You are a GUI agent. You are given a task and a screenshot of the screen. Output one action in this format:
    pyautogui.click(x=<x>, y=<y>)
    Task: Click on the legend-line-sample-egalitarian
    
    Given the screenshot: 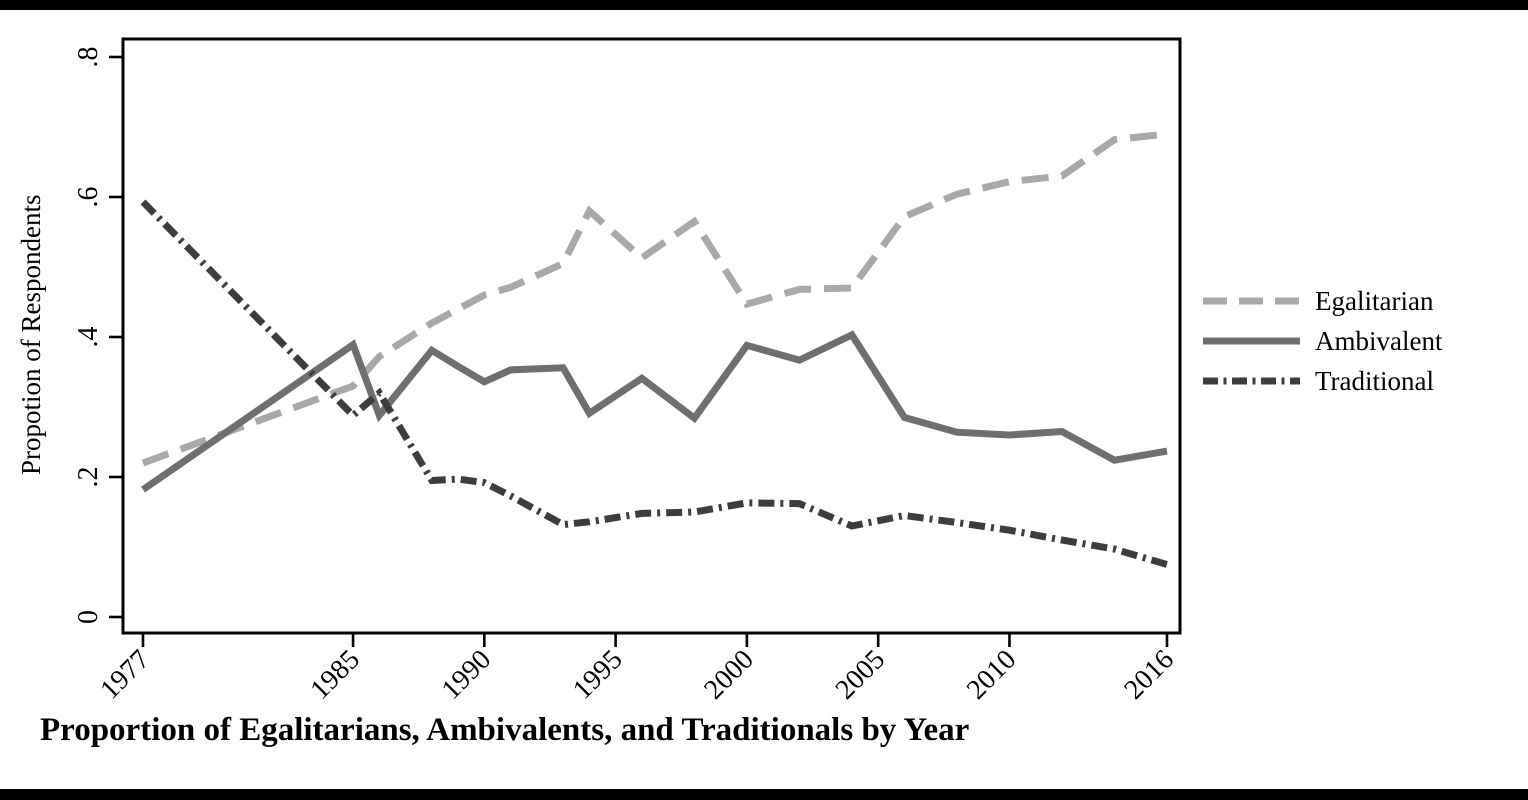 What is the action you would take?
    pyautogui.click(x=1251, y=301)
    